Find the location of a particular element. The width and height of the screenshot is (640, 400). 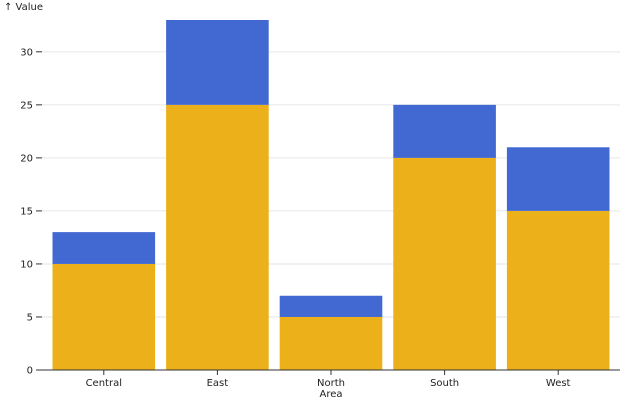

x-tick-label-line: West is located at coordinates (558, 383).